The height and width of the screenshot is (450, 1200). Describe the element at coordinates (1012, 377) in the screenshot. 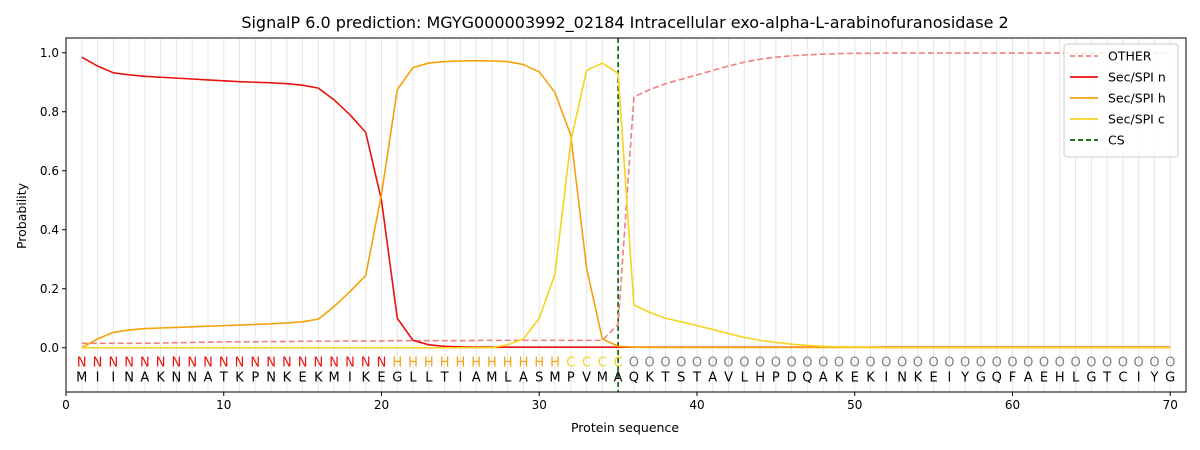

I see `residue-label: F` at that location.